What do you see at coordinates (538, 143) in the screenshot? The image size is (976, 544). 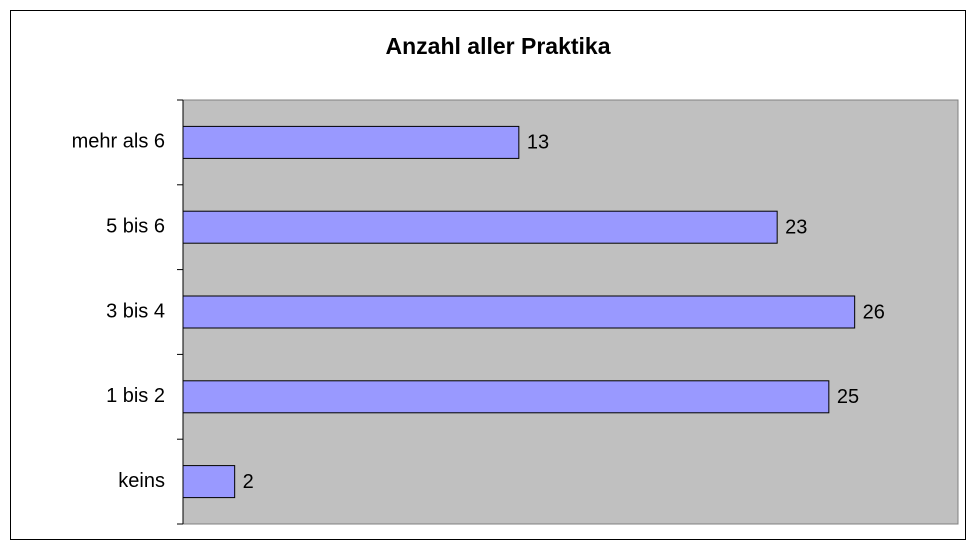 I see `data-label: 13` at bounding box center [538, 143].